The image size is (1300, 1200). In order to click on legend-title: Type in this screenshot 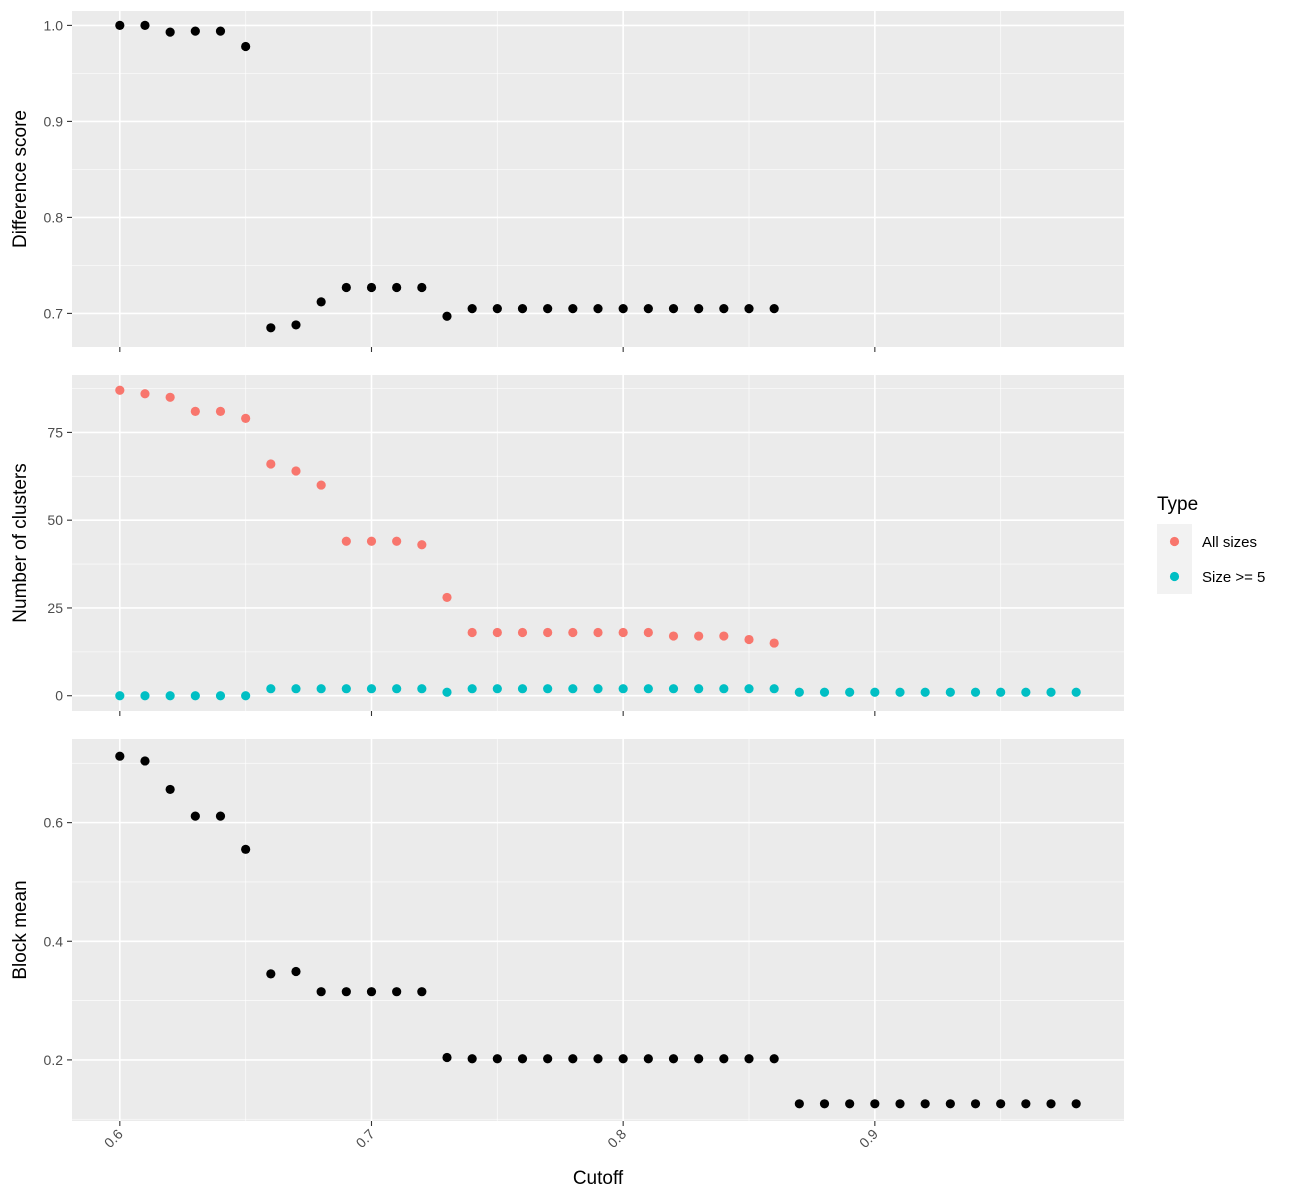, I will do `click(1177, 504)`.